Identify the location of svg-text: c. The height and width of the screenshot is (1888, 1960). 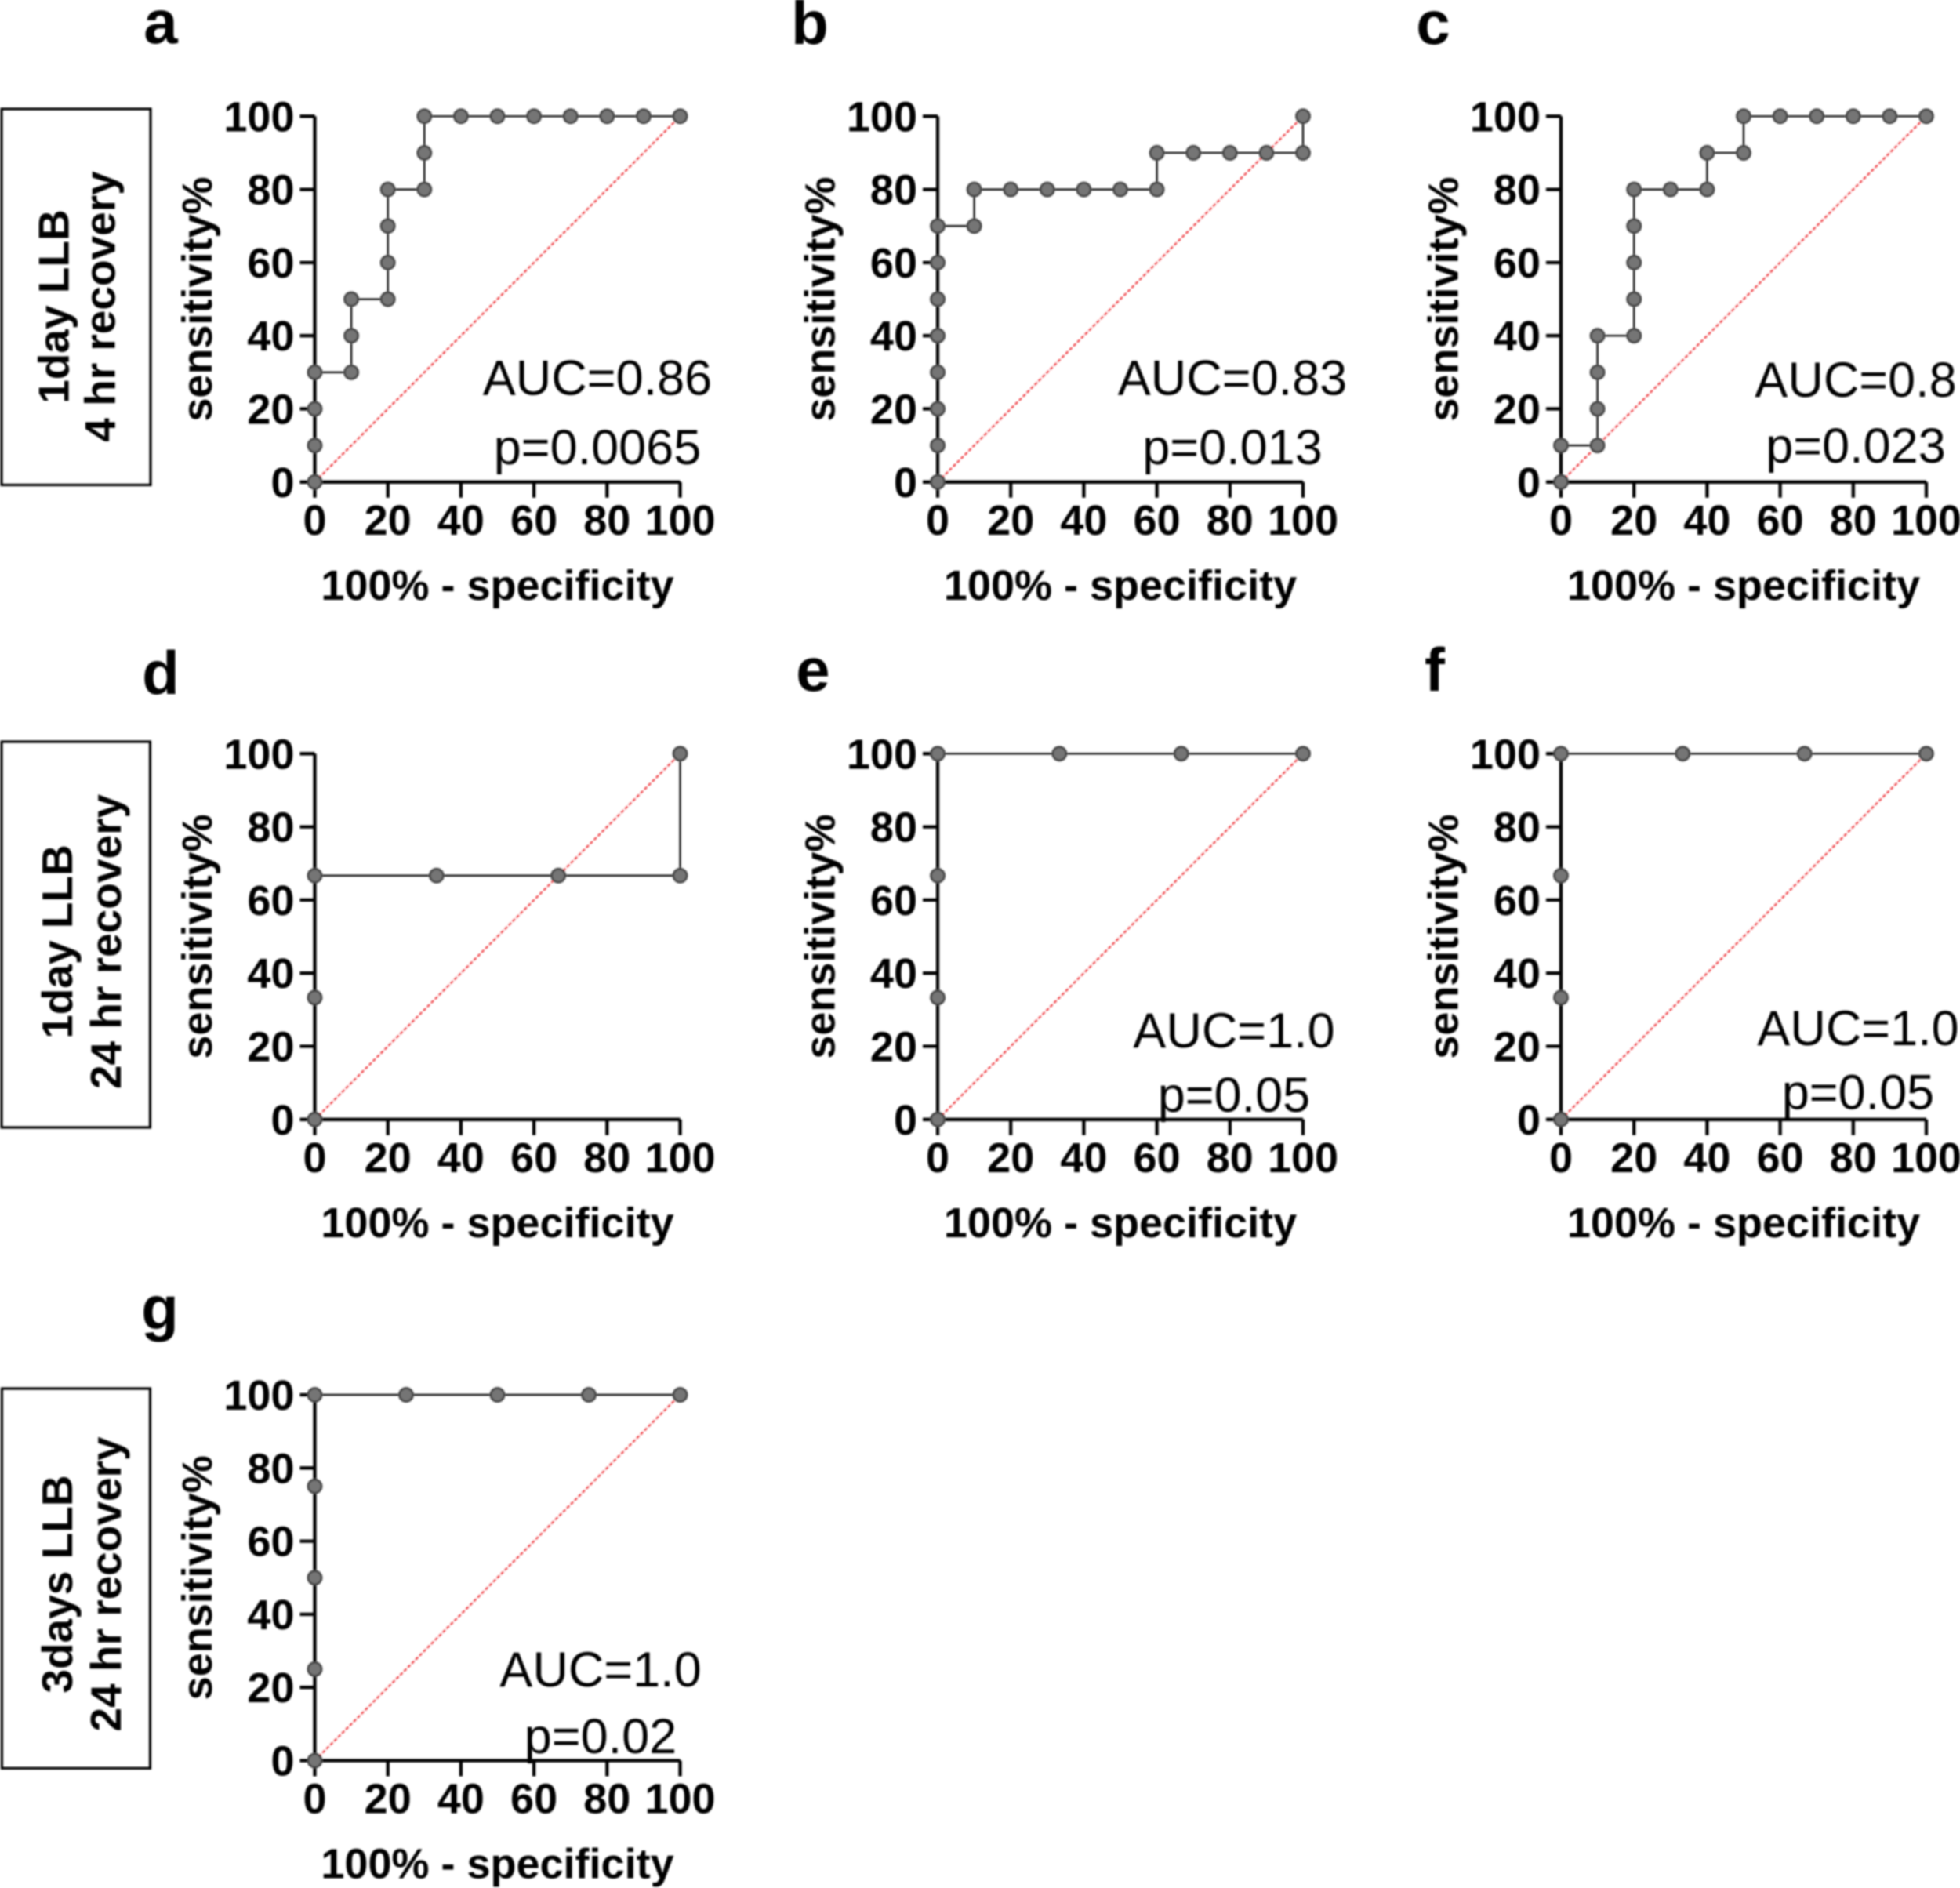
(1433, 28).